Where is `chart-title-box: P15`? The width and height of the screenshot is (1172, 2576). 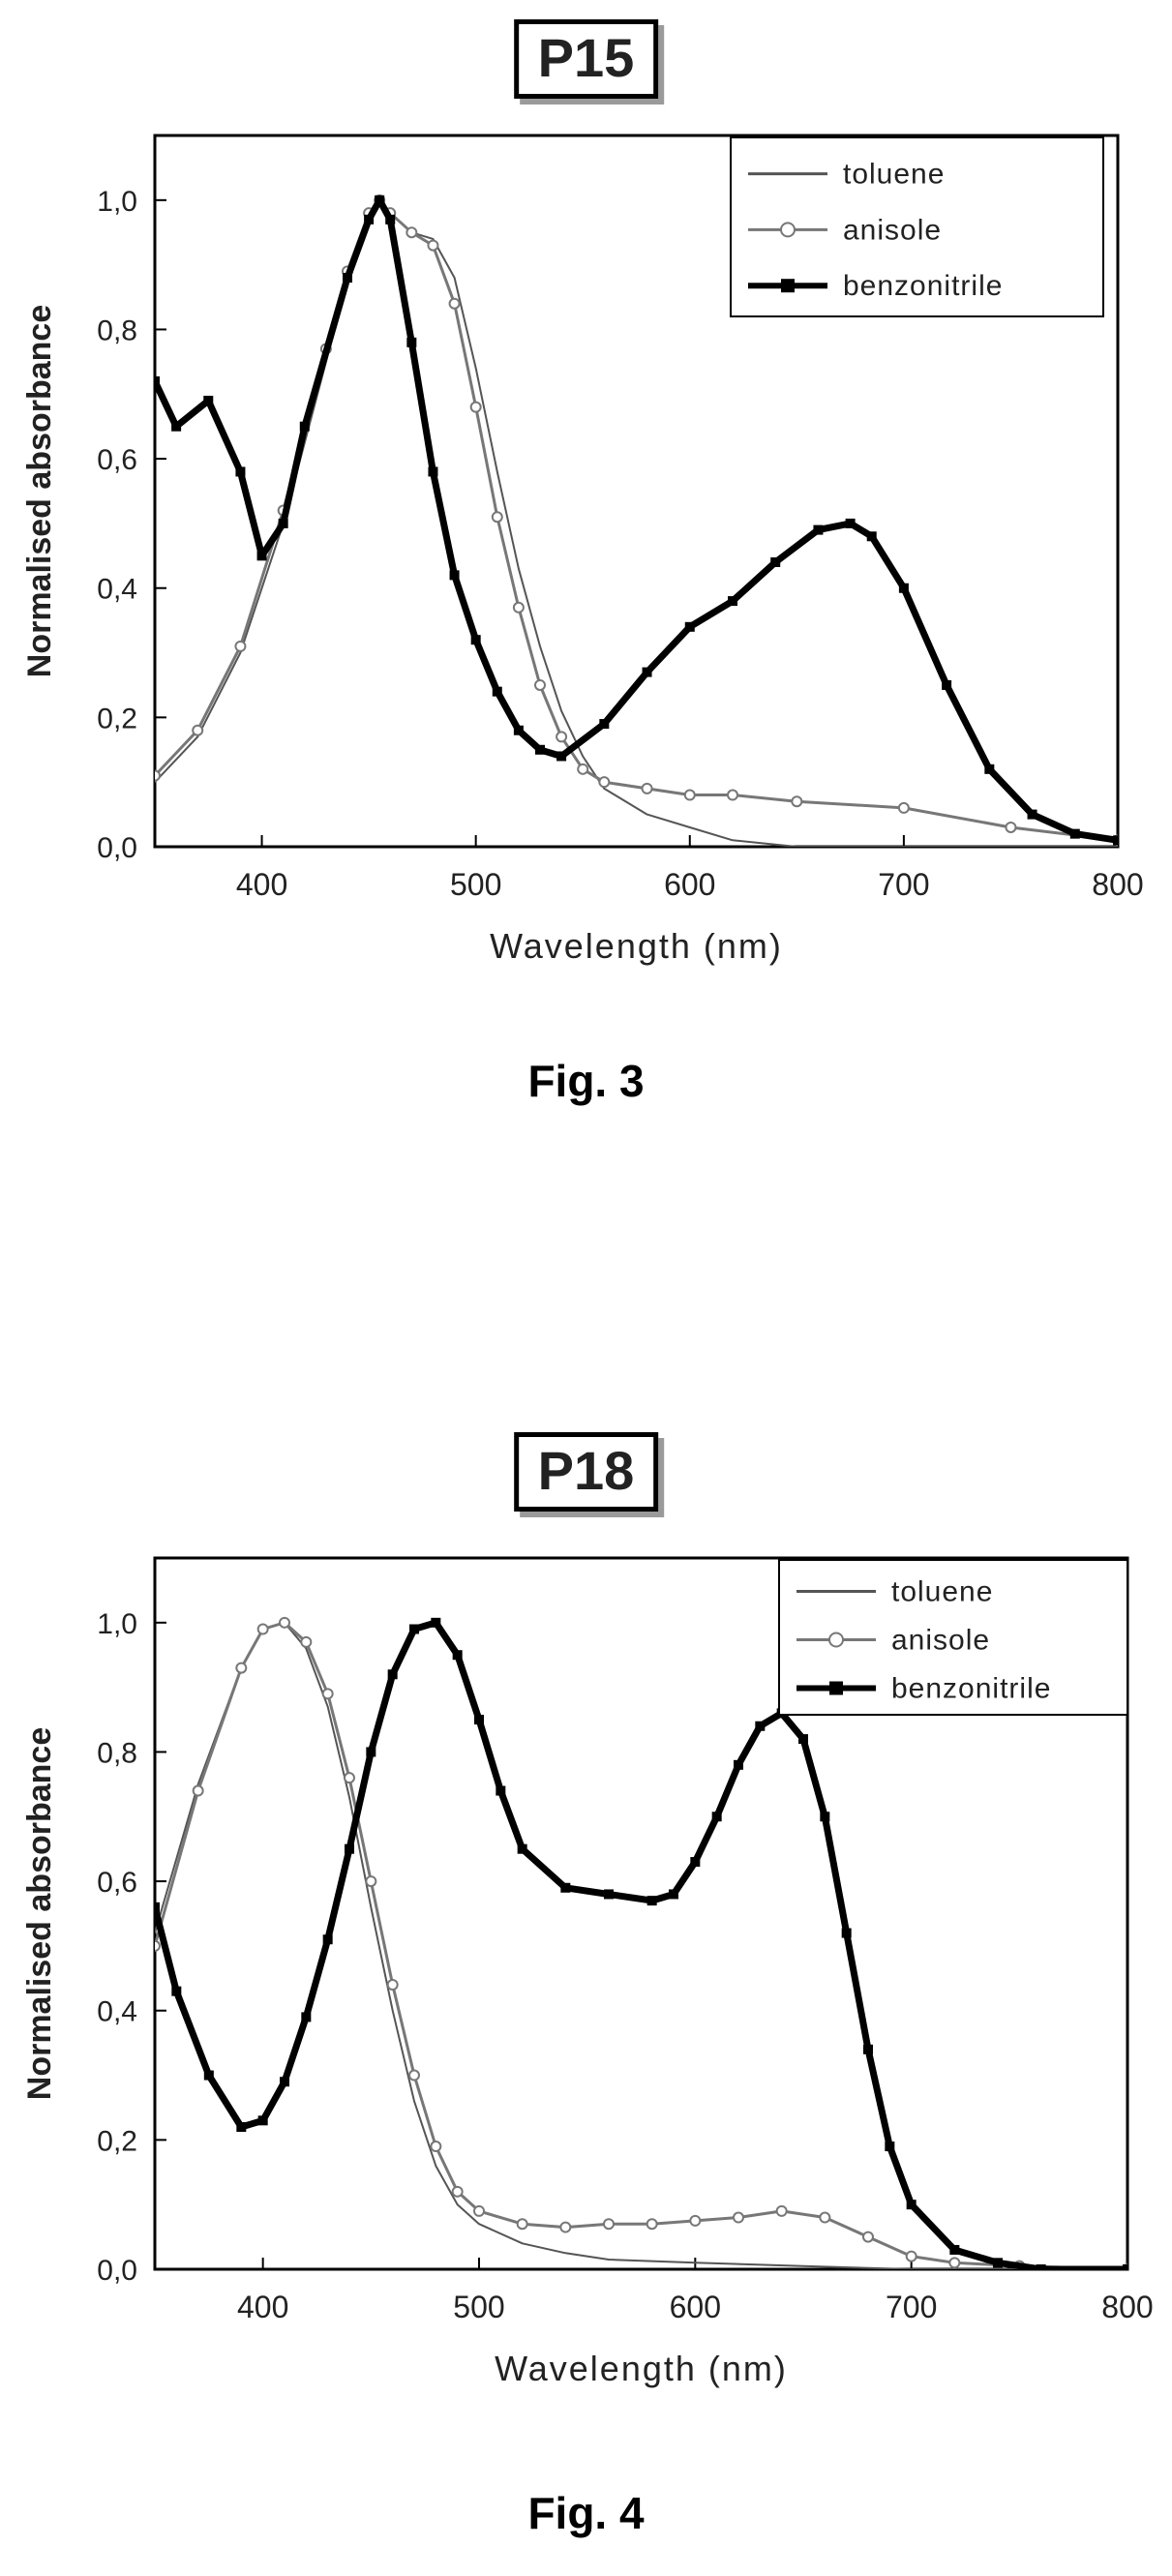
chart-title-box: P15 is located at coordinates (586, 59).